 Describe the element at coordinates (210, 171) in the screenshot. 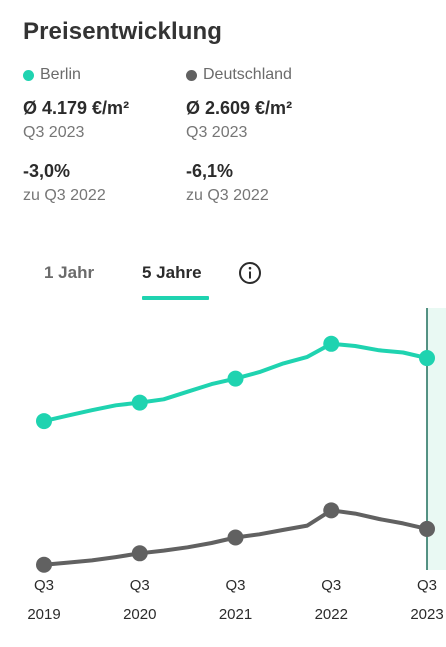

I see `change-deutschland: -6,1%` at that location.